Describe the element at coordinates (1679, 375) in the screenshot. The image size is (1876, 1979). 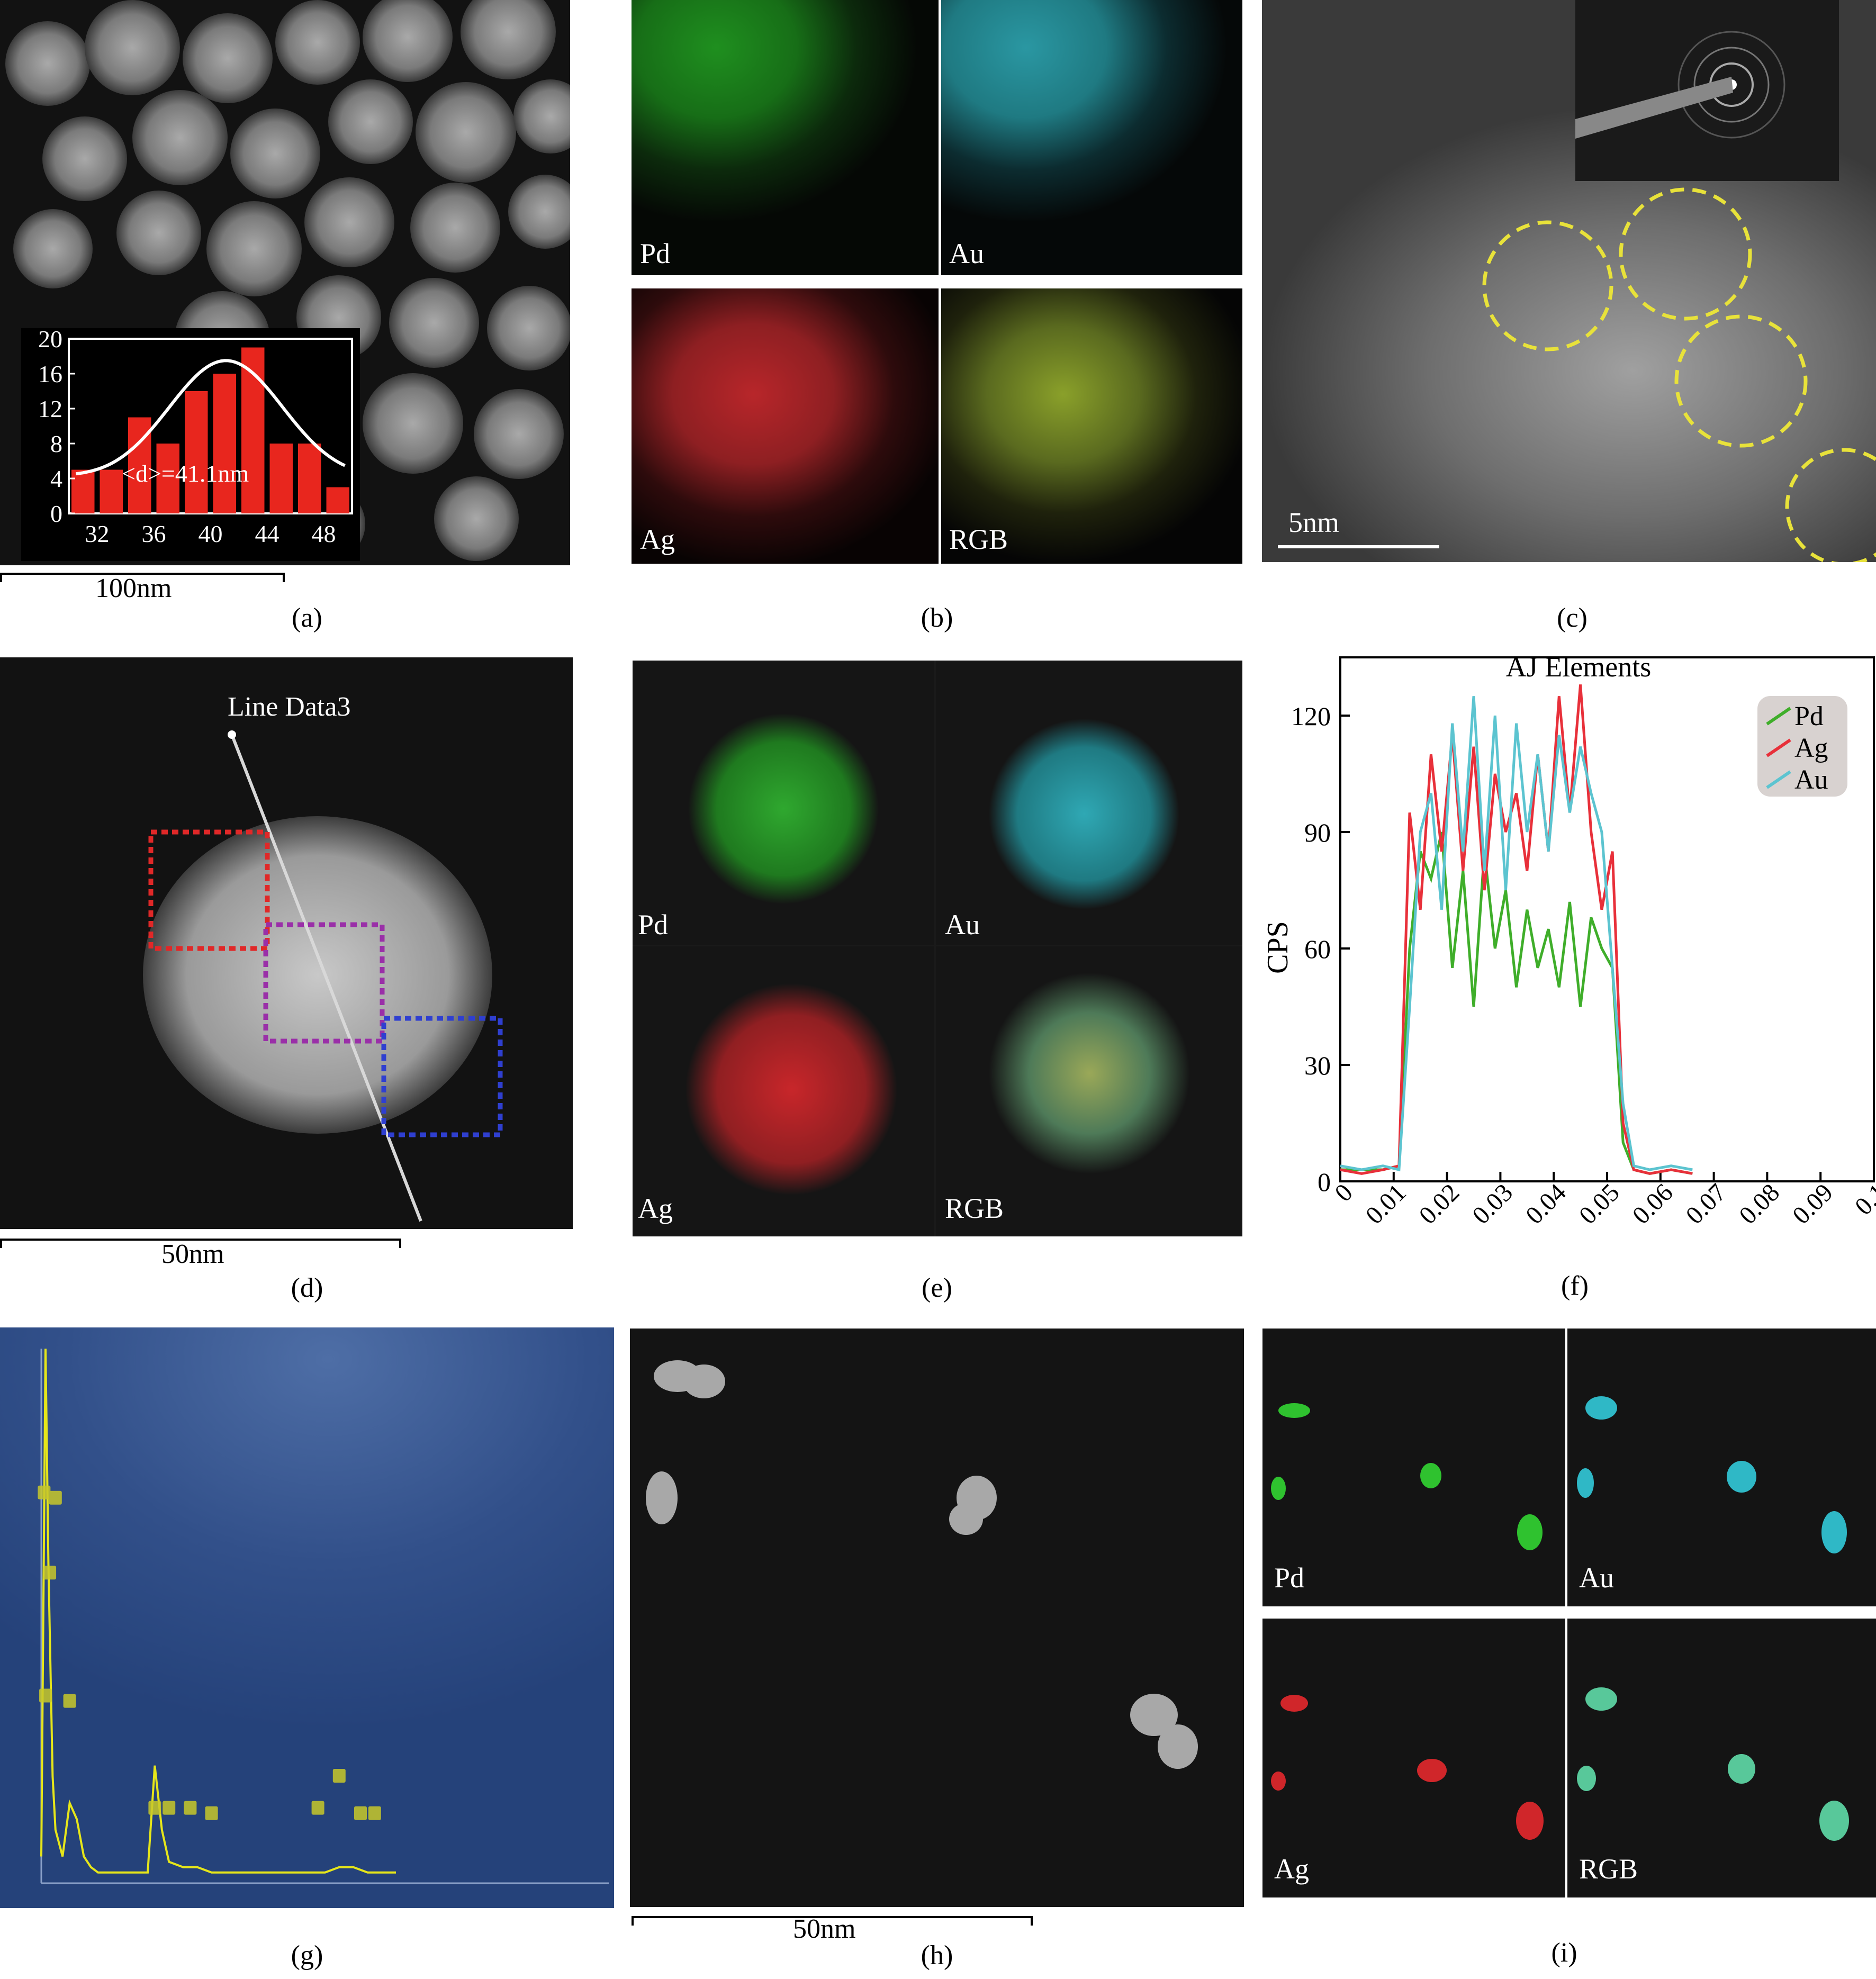
I see `panel-c-dashed-circles` at that location.